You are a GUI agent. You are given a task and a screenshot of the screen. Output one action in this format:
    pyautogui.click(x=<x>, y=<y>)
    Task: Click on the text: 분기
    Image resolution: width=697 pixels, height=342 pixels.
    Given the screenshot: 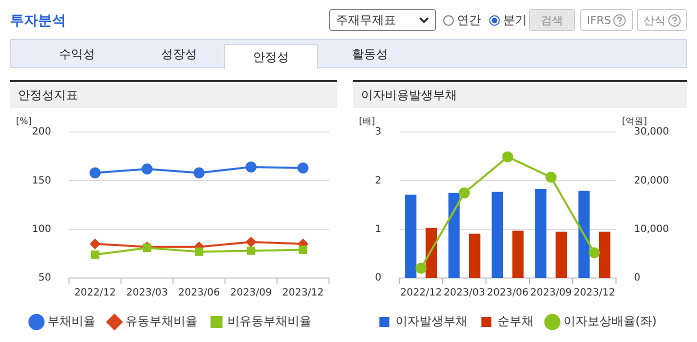 What is the action you would take?
    pyautogui.click(x=515, y=20)
    